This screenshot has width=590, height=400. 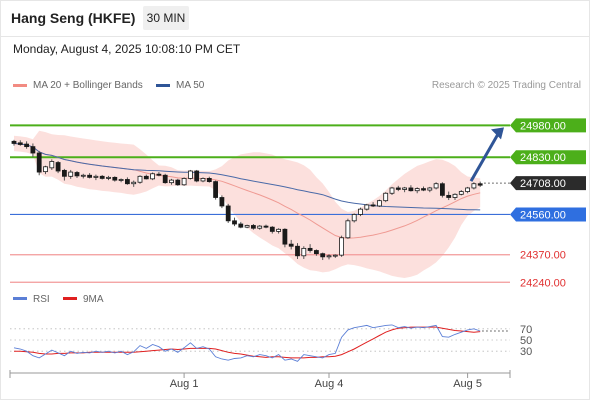 What do you see at coordinates (543, 184) in the screenshot?
I see `price-tag-label: 24708.00` at bounding box center [543, 184].